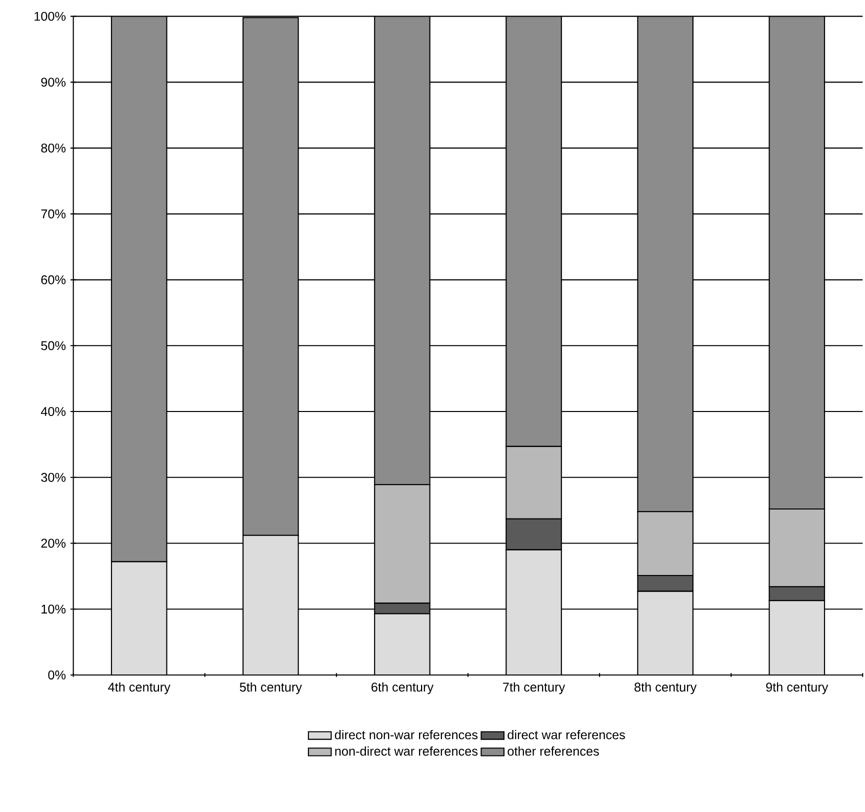 The width and height of the screenshot is (865, 812). What do you see at coordinates (553, 751) in the screenshot?
I see `legend-label: other references` at bounding box center [553, 751].